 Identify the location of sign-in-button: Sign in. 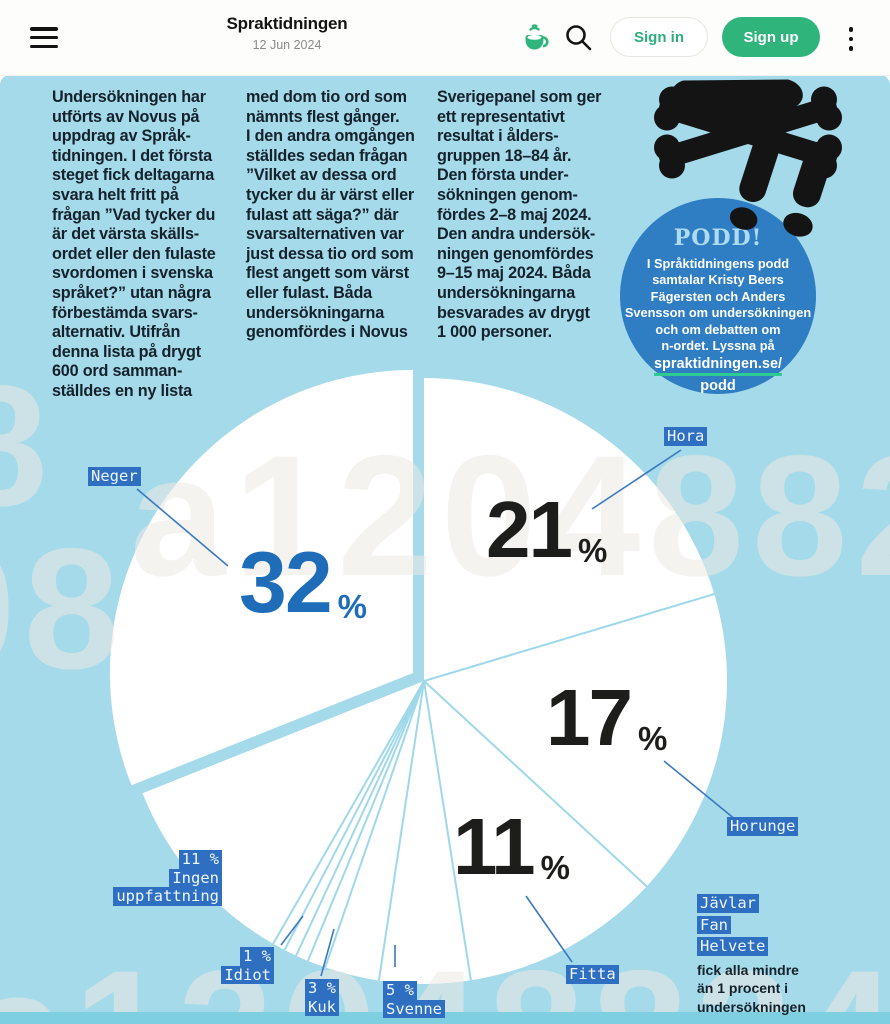
(659, 37).